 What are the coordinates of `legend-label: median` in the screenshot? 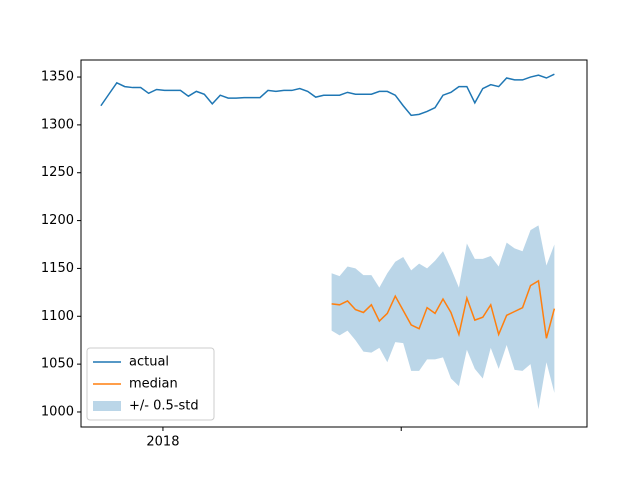 It's located at (153, 384).